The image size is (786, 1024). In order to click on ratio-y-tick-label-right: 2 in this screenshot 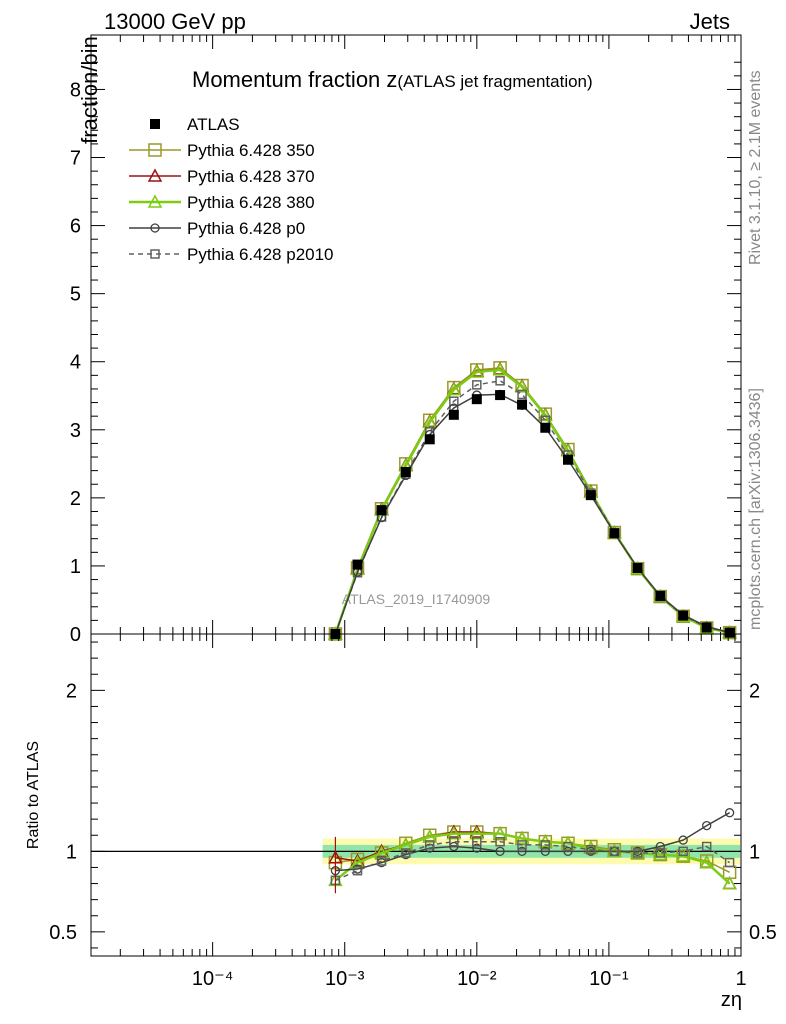, I will do `click(754, 691)`.